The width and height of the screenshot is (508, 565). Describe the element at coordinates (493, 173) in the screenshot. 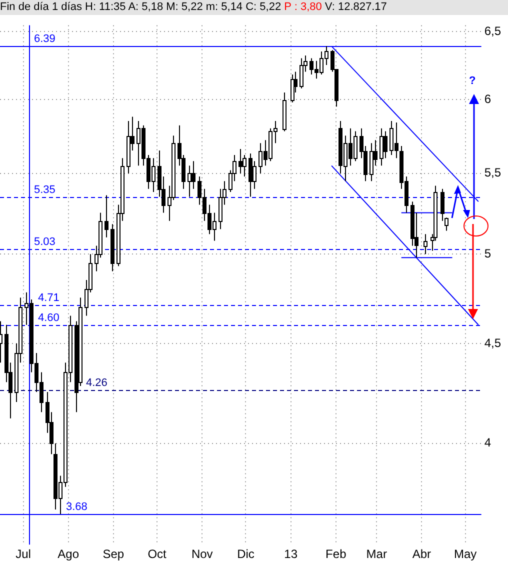

I see `y-tick-label: 5,5` at that location.